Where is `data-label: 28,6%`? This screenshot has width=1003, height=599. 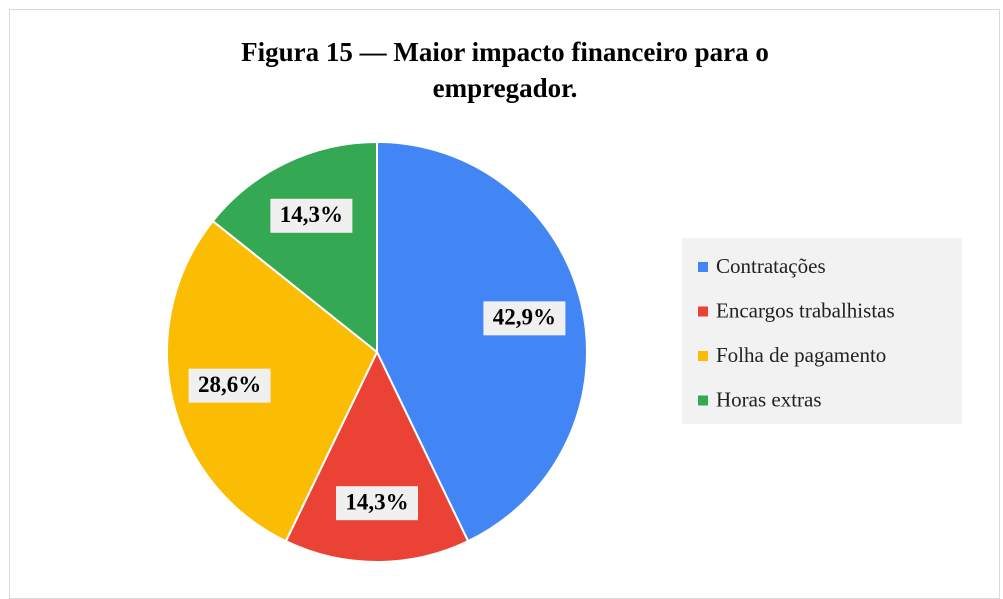
data-label: 28,6% is located at coordinates (229, 384).